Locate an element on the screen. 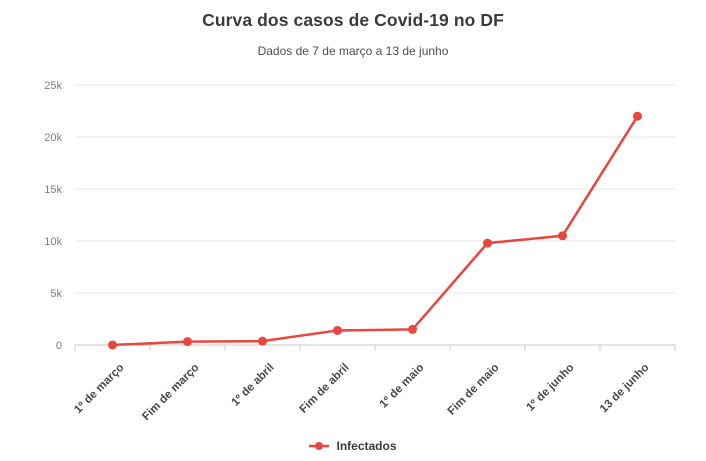 This screenshot has width=706, height=461. x-axis-label: 1º de maio is located at coordinates (402, 386).